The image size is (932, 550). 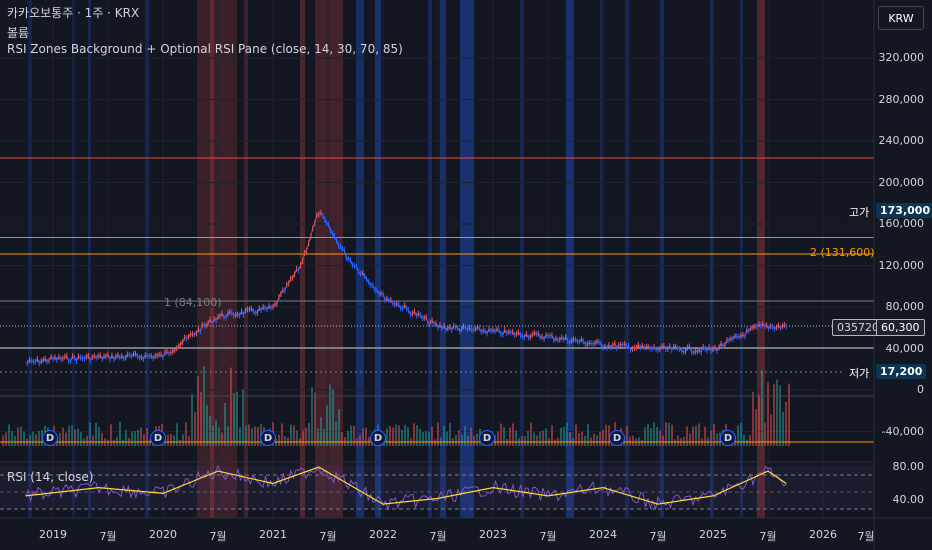 What do you see at coordinates (383, 534) in the screenshot?
I see `time-axis-tick: 2022` at bounding box center [383, 534].